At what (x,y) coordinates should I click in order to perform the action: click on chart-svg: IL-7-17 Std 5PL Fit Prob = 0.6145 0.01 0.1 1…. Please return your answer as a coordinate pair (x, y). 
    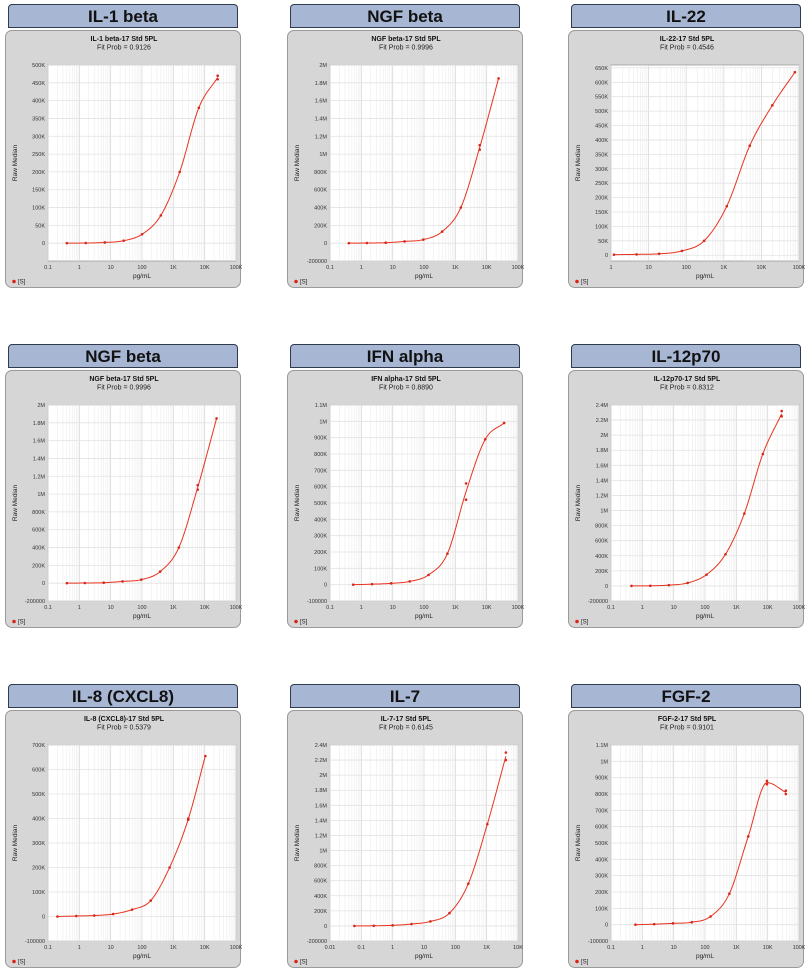
    Looking at the image, I should click on (408, 841).